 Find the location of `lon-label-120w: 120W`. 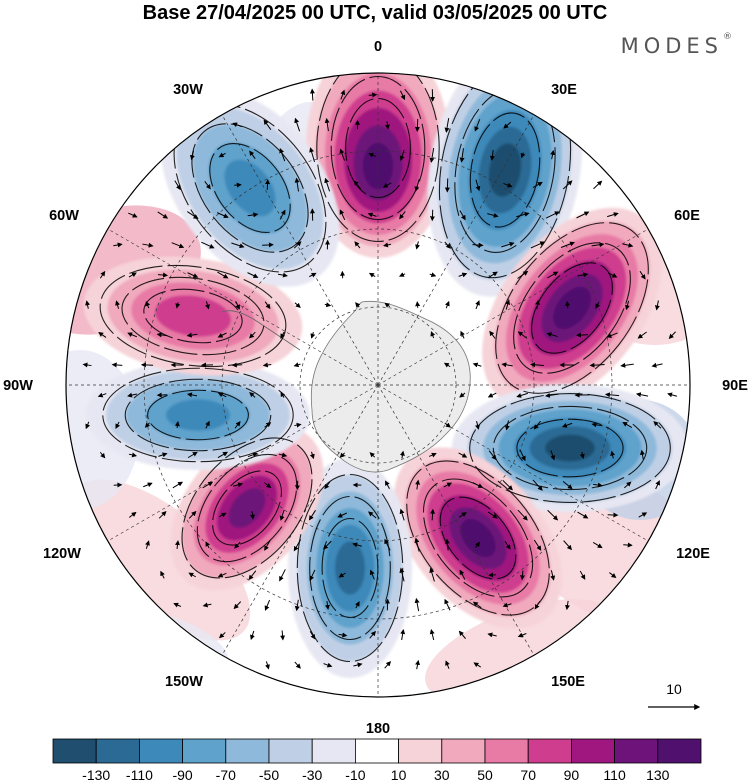

lon-label-120w: 120W is located at coordinates (62, 554).